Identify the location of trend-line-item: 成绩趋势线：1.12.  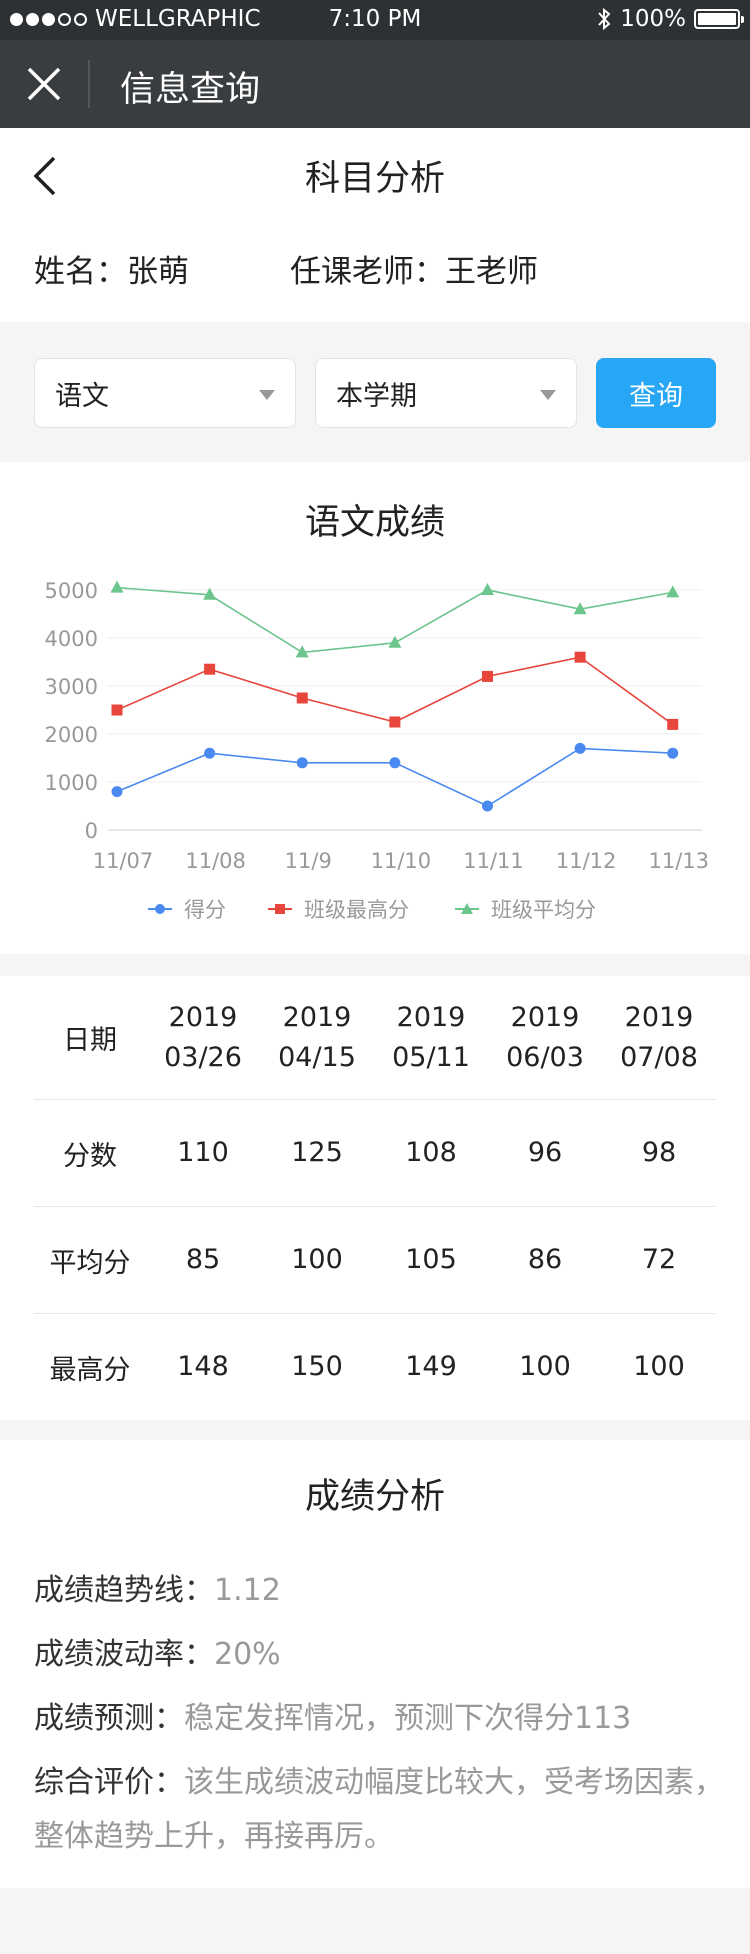
(379, 1591).